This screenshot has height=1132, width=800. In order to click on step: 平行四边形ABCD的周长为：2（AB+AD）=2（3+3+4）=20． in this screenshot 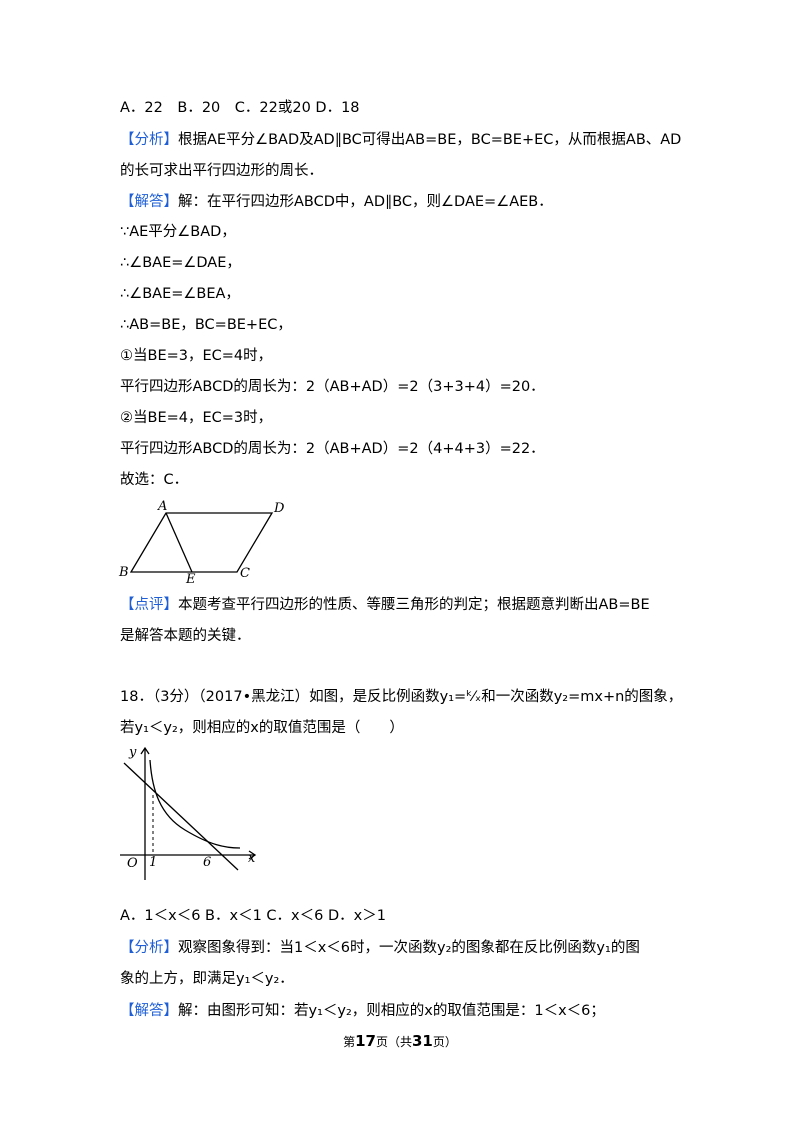, I will do `click(332, 387)`.